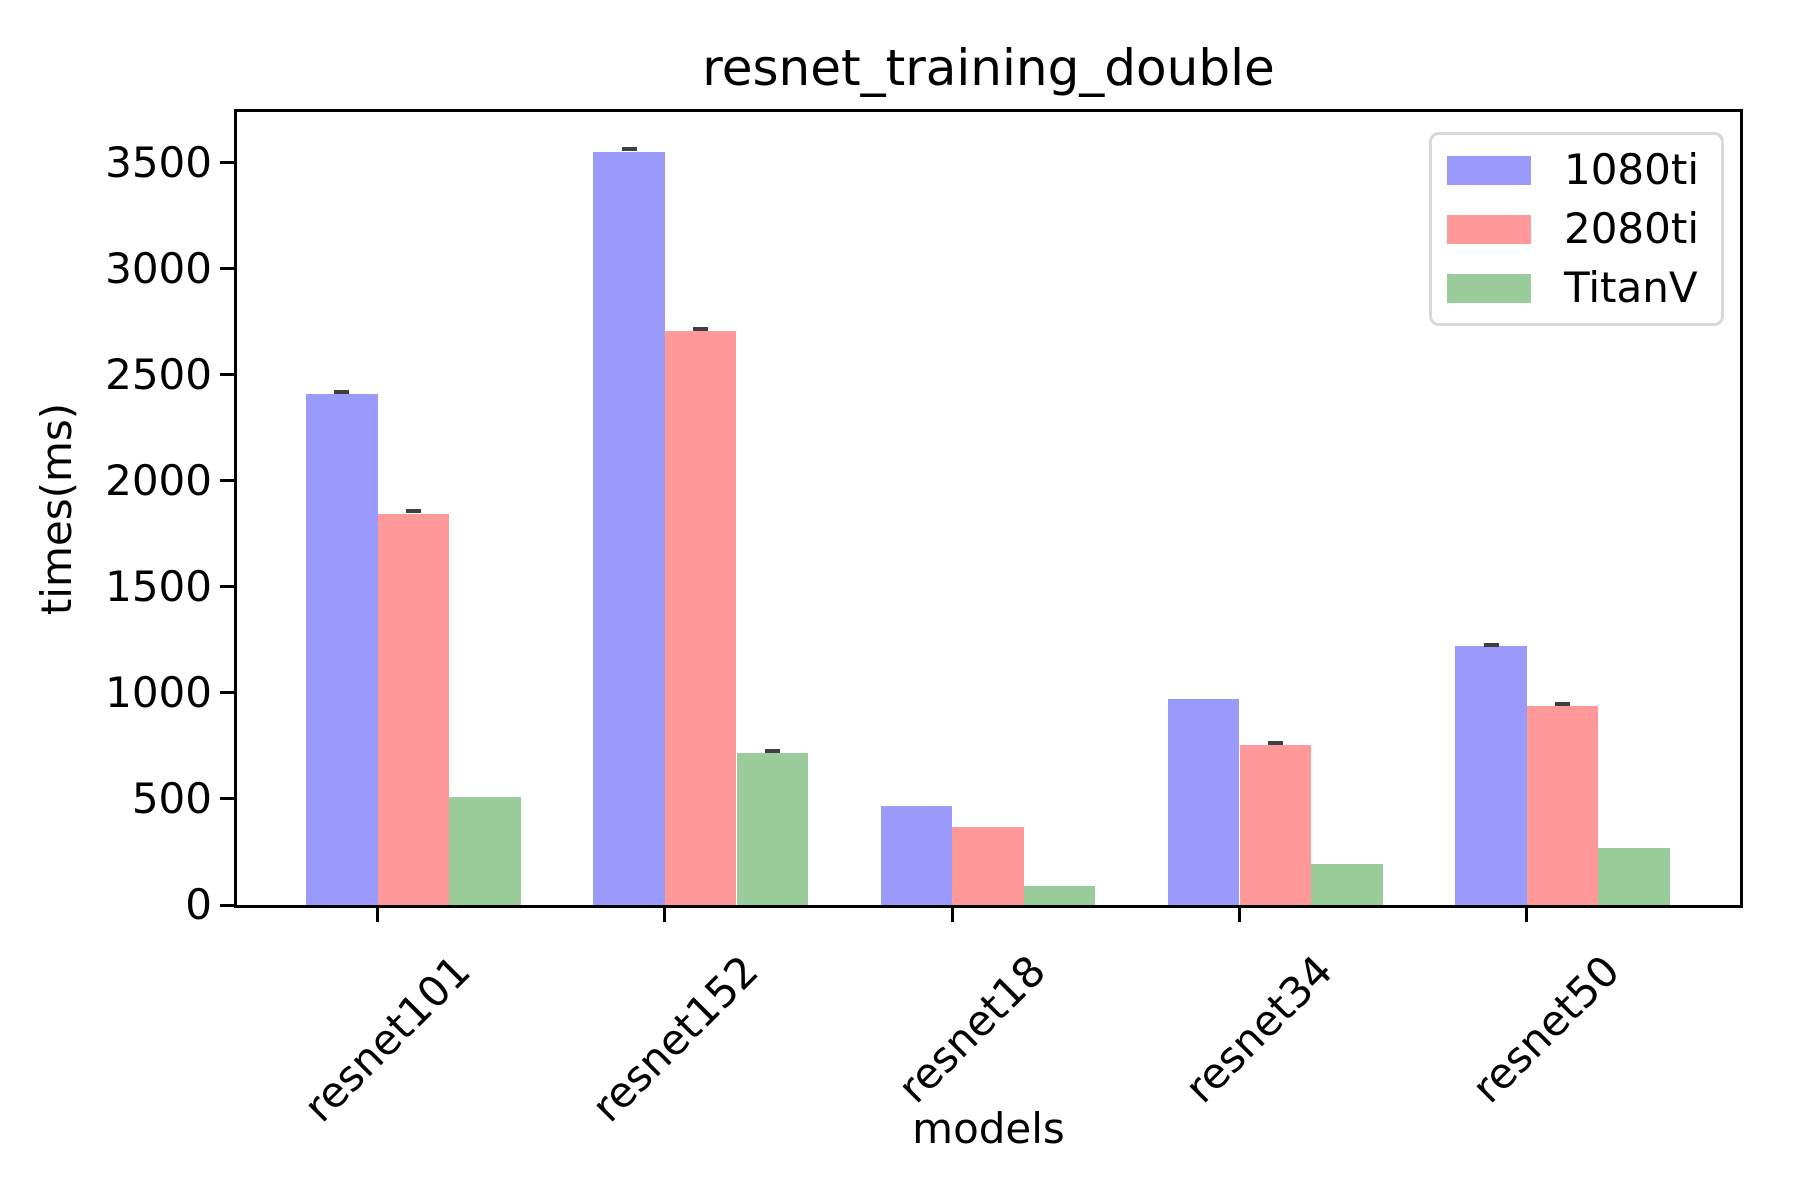  I want to click on y-tick-label: 1000, so click(158, 692).